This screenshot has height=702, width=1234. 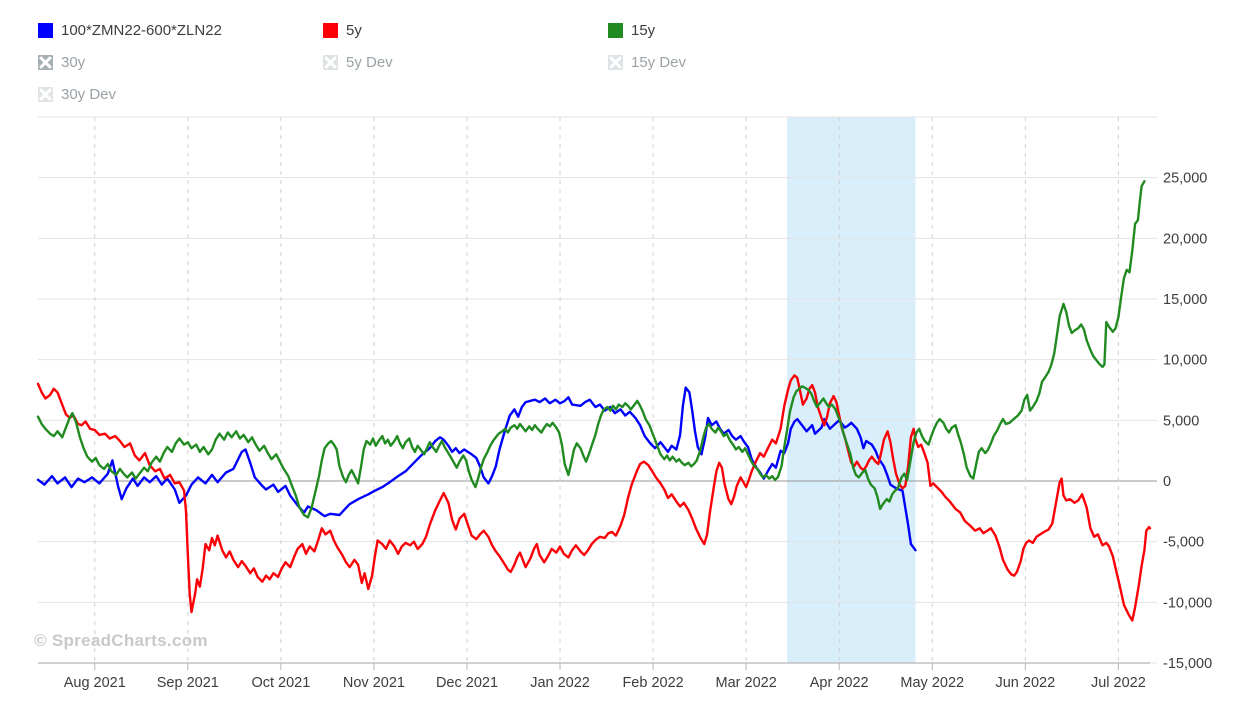 What do you see at coordinates (374, 683) in the screenshot?
I see `svg-text: Nov 2021` at bounding box center [374, 683].